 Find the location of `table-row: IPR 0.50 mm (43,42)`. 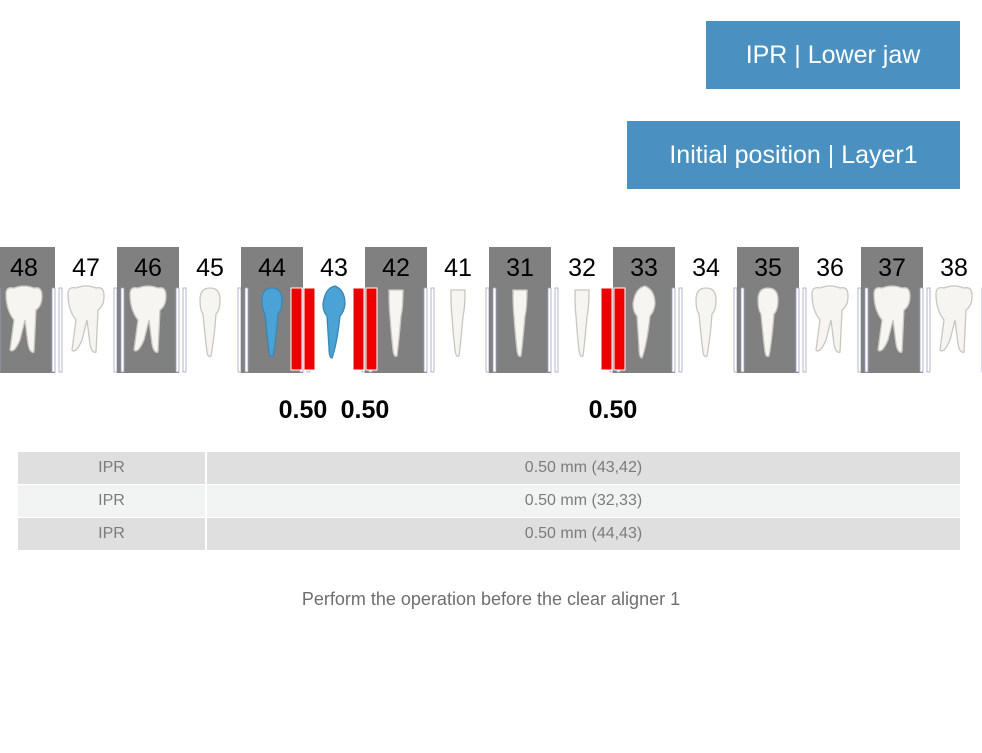

table-row: IPR 0.50 mm (43,42) is located at coordinates (489, 468).